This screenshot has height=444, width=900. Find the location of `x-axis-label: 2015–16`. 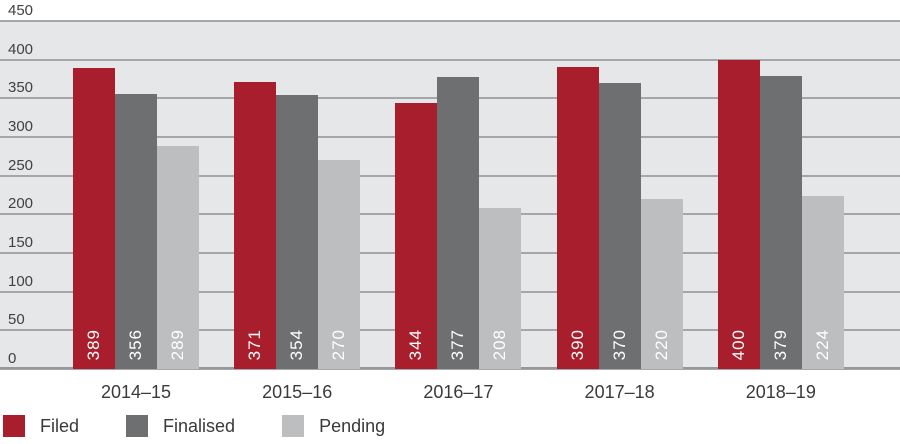

x-axis-label: 2015–16 is located at coordinates (297, 392).